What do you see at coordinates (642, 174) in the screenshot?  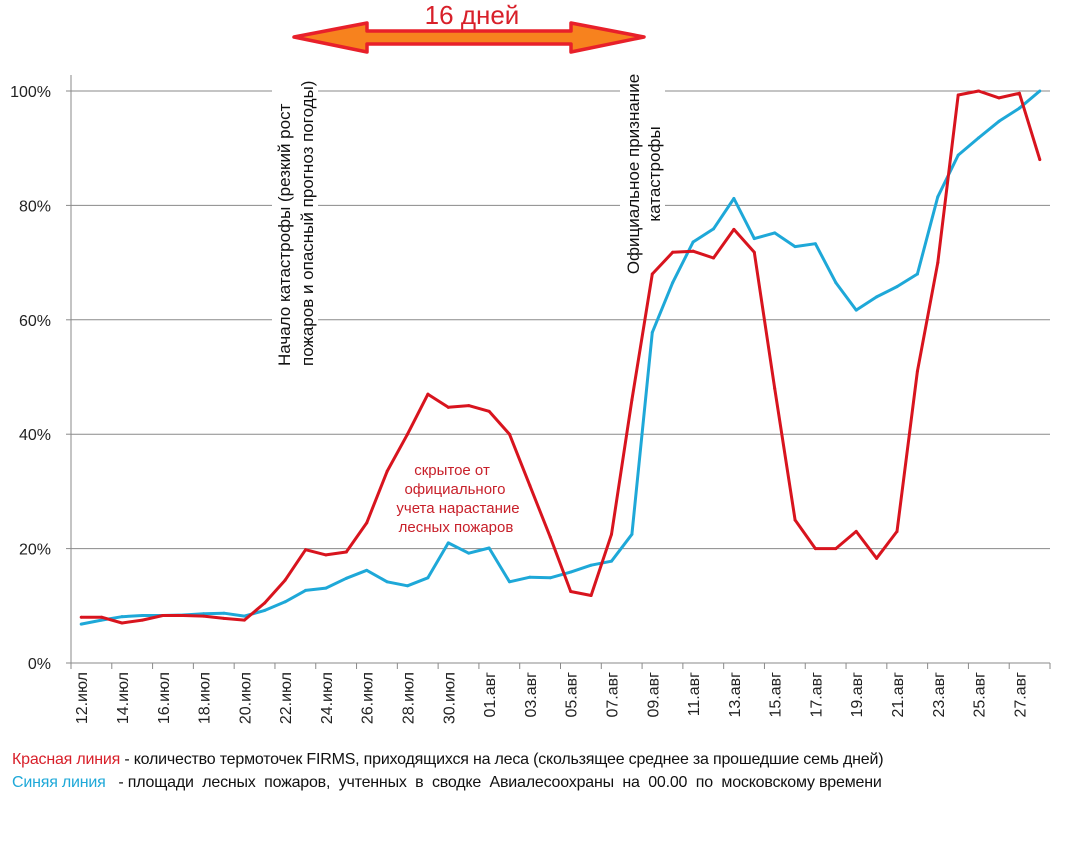 I see `annotation-official: Официальное признание катастрофы` at bounding box center [642, 174].